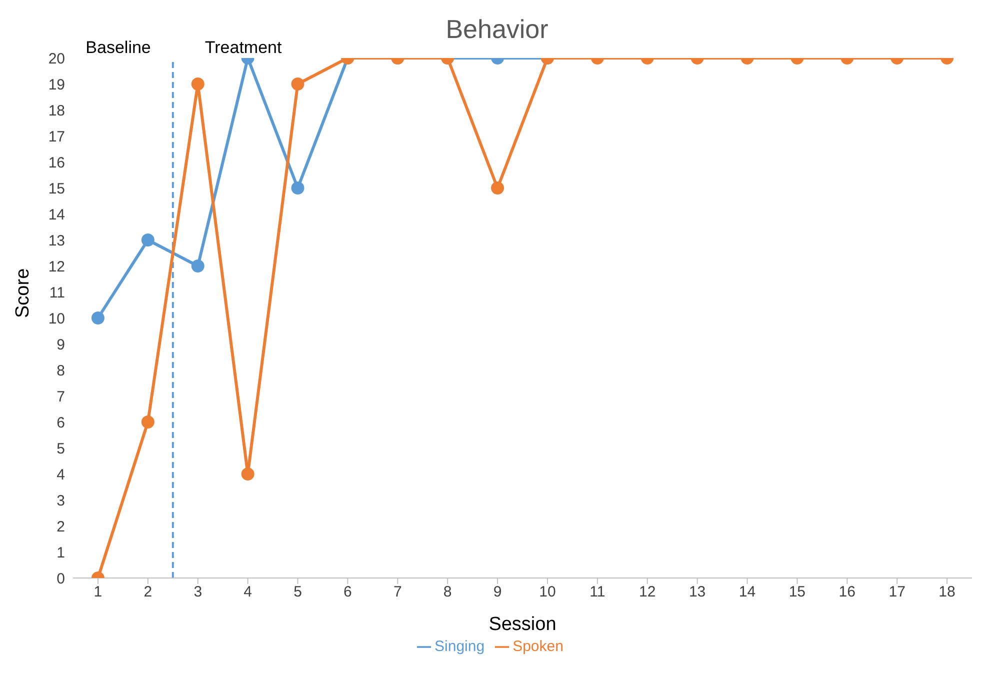  I want to click on y-tick-label: 1, so click(60, 553).